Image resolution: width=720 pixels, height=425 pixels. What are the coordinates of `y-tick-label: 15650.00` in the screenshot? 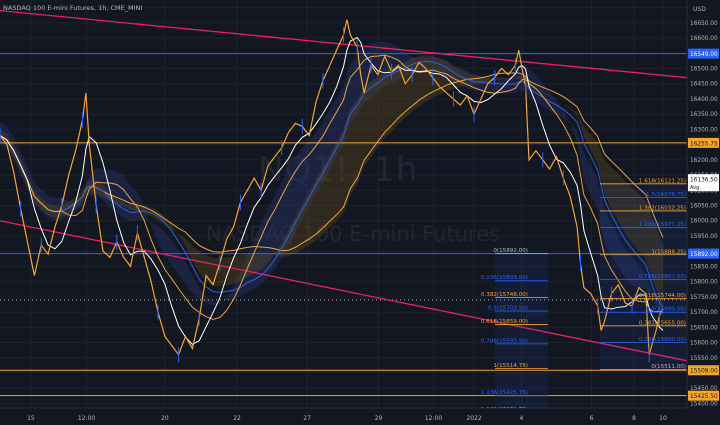 It's located at (704, 328).